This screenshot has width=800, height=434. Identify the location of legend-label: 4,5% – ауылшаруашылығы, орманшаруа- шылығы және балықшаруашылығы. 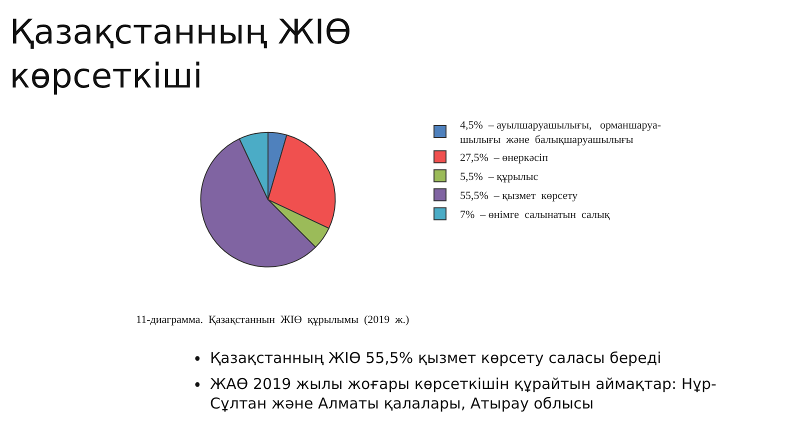
(561, 133).